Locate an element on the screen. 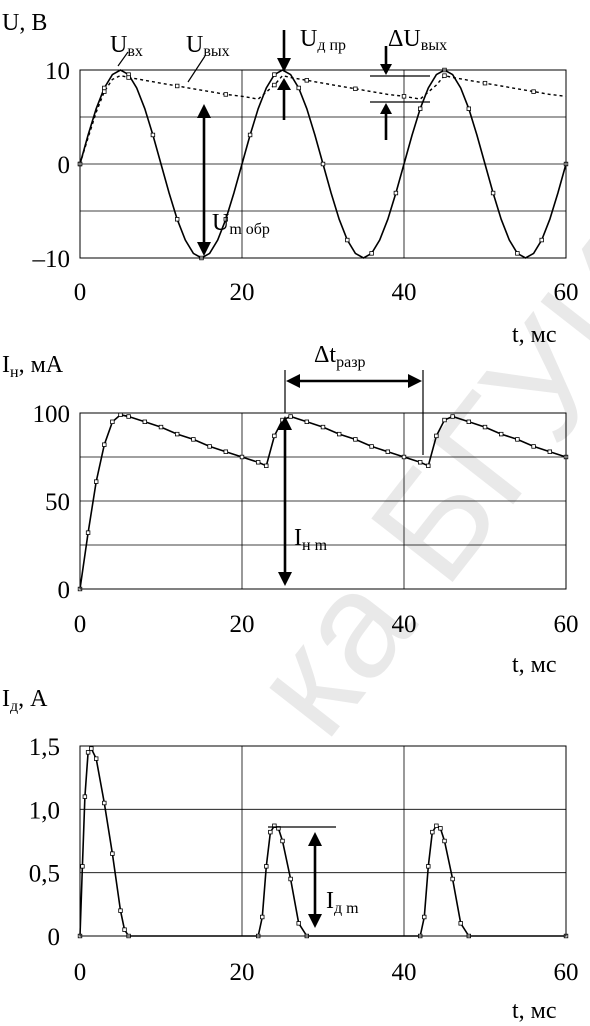 This screenshot has width=590, height=1026. y-axis-label: Iн, мА is located at coordinates (33, 366).